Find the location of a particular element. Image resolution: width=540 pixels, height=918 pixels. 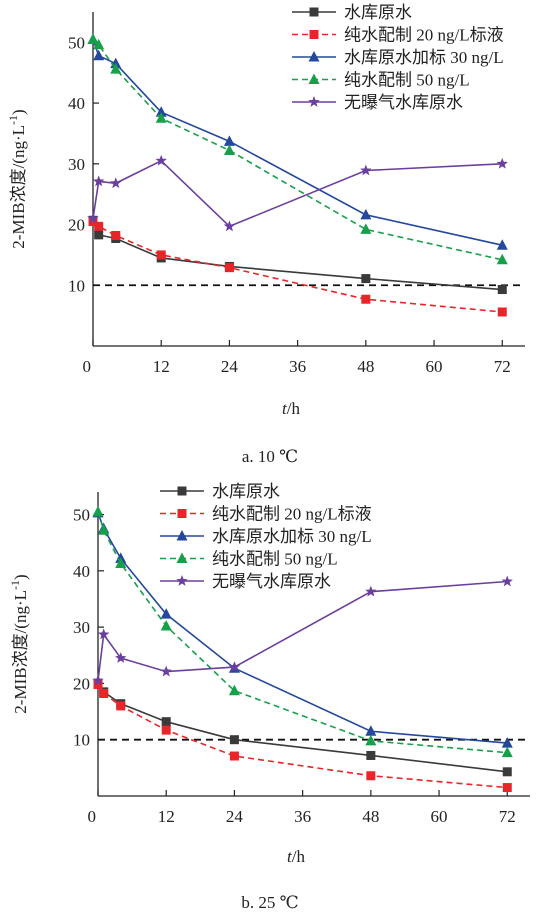

x-tick-label: 36 is located at coordinates (302, 816).